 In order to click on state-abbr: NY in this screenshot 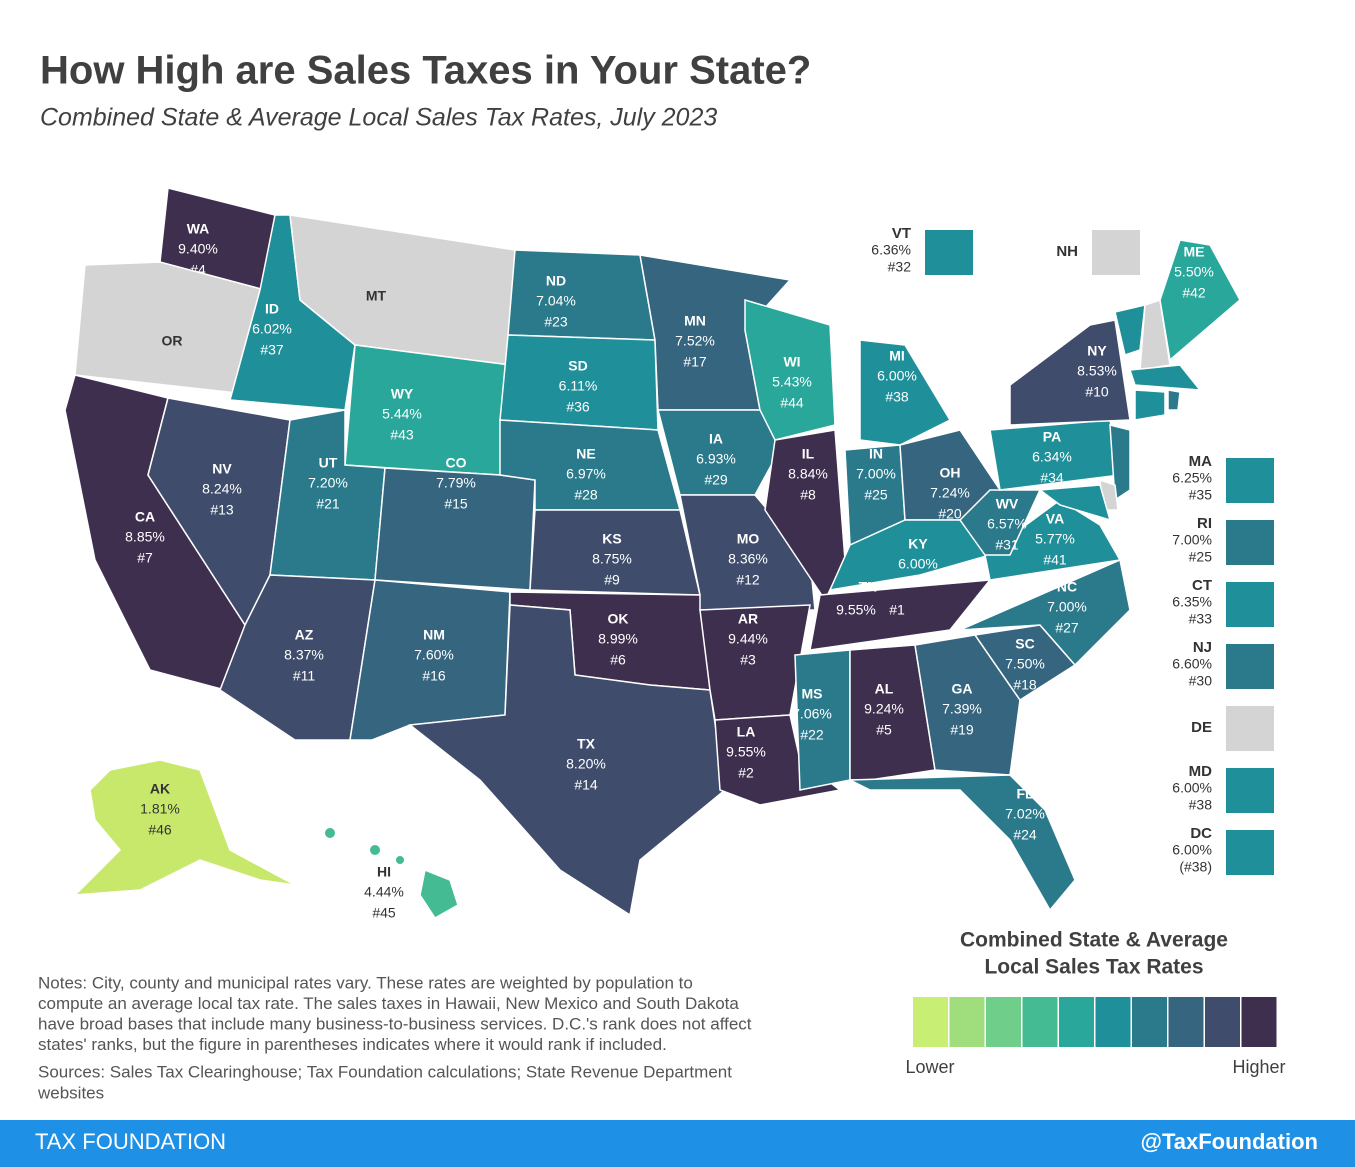, I will do `click(1097, 351)`.